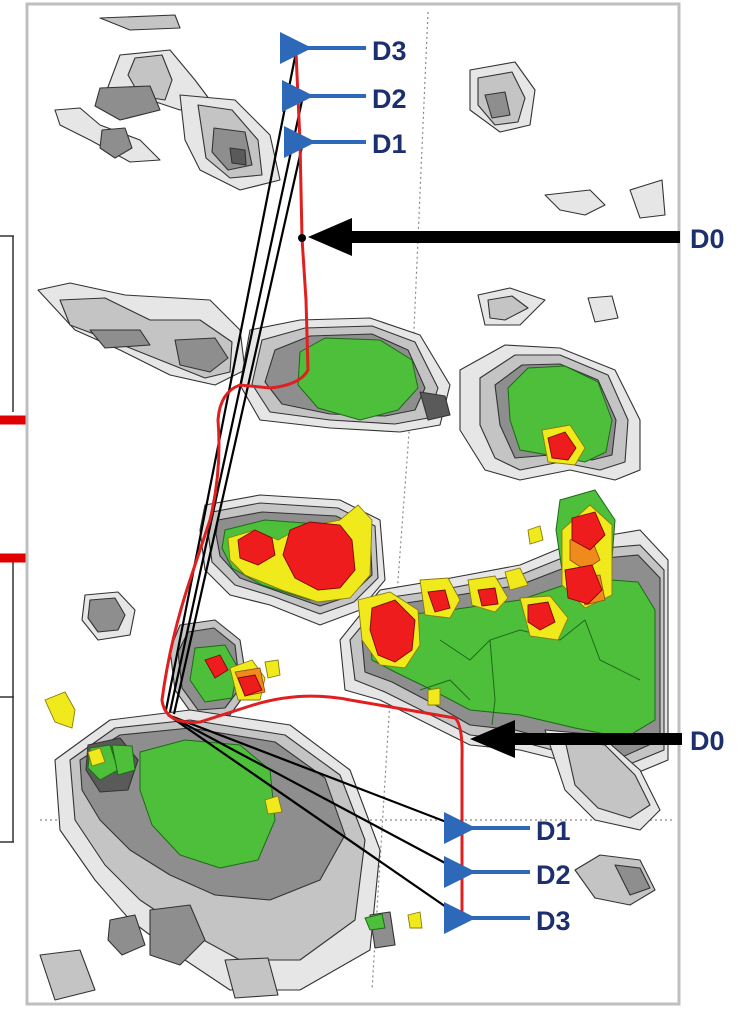 The width and height of the screenshot is (749, 1011). What do you see at coordinates (7, 539) in the screenshot?
I see `left-panel-edge` at bounding box center [7, 539].